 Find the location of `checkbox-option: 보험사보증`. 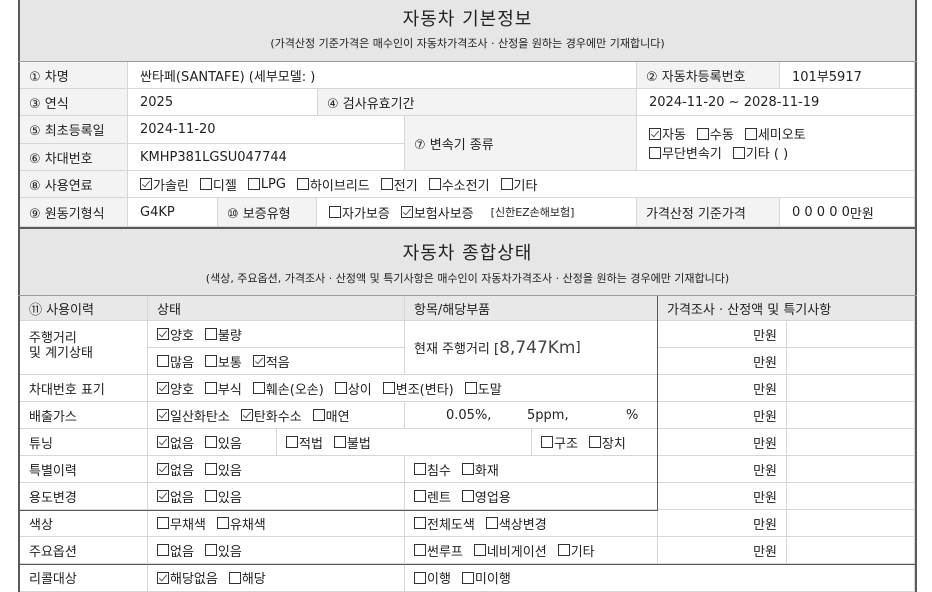

checkbox-option: 보험사보증 is located at coordinates (437, 212).